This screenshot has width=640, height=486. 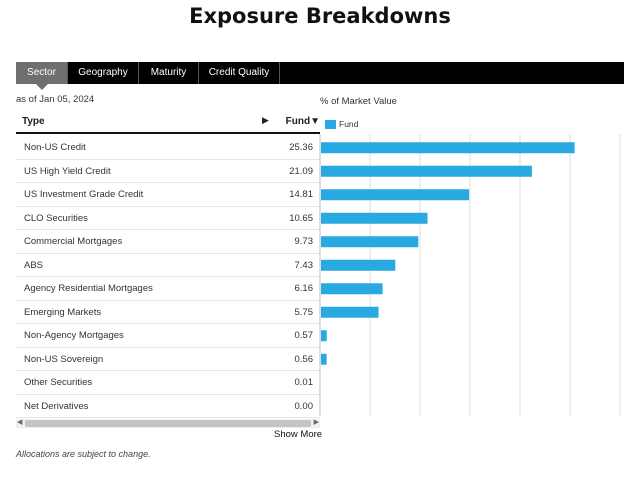 I want to click on show-more-link: Show More, so click(x=298, y=434).